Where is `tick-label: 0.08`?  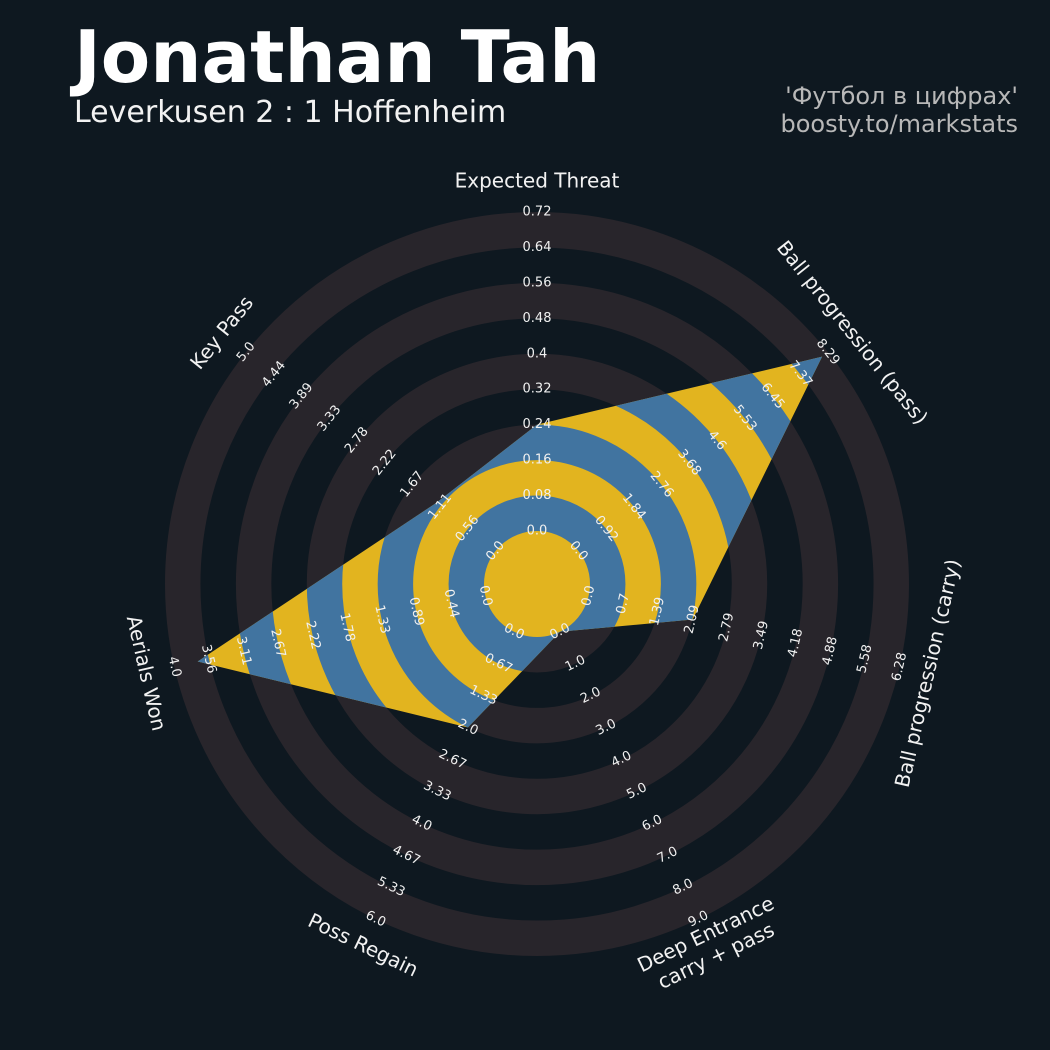 tick-label: 0.08 is located at coordinates (537, 495).